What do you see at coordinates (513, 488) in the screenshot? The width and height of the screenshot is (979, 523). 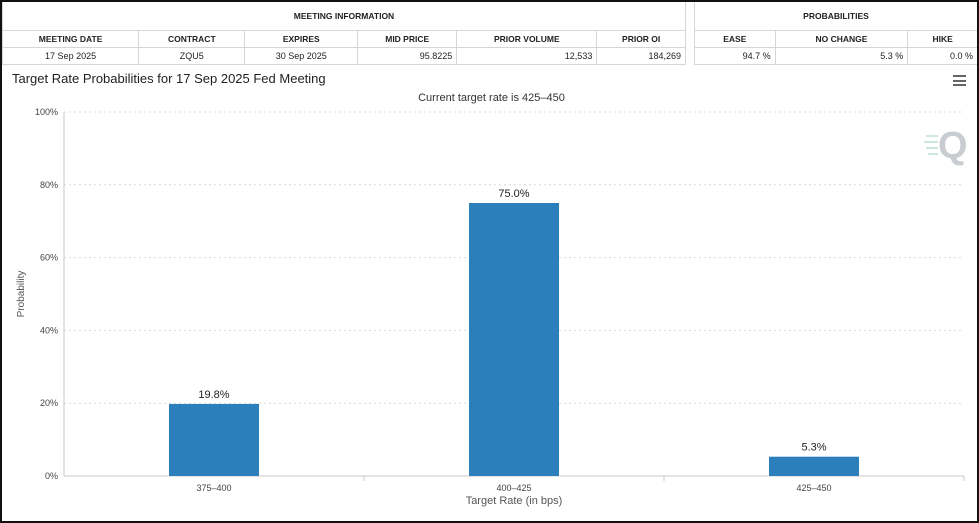 I see `x-tick-label: 400–425` at bounding box center [513, 488].